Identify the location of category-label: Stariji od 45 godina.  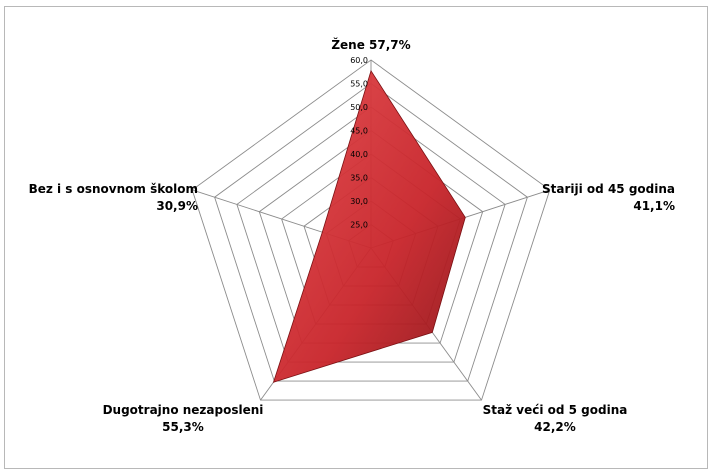
(608, 189).